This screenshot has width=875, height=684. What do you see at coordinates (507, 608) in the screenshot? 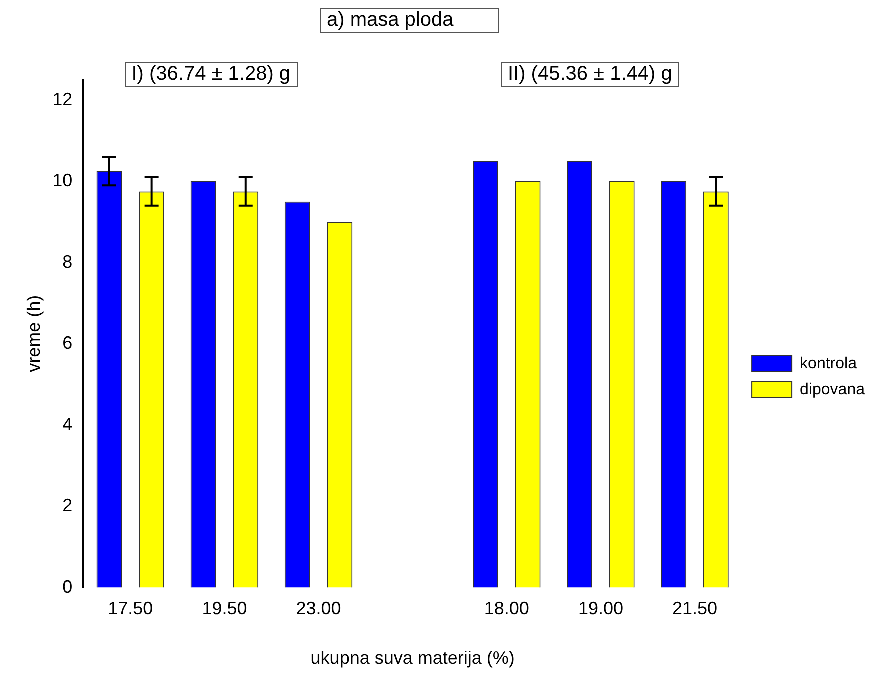
I see `x-tick-label: 18.00` at bounding box center [507, 608].